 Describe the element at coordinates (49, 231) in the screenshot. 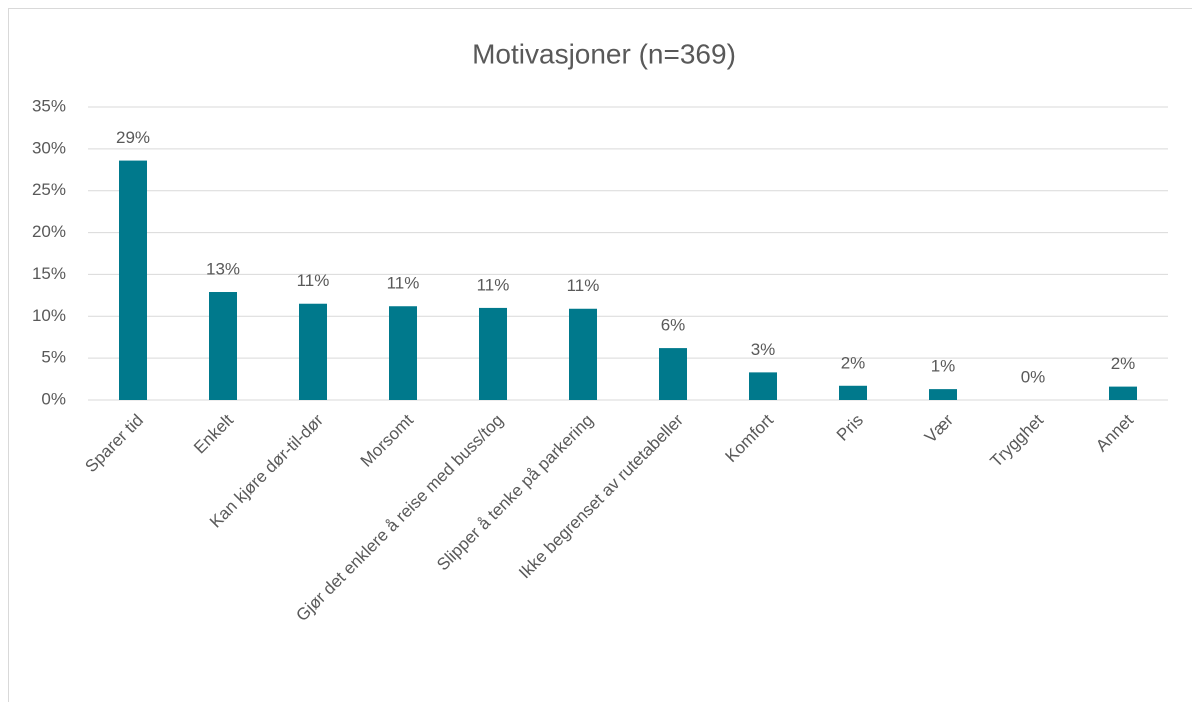

I see `y-tick-label: 20%` at that location.